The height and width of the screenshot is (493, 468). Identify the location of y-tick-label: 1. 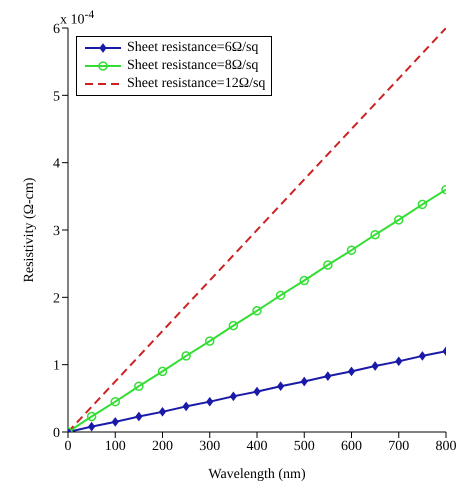
(56, 366).